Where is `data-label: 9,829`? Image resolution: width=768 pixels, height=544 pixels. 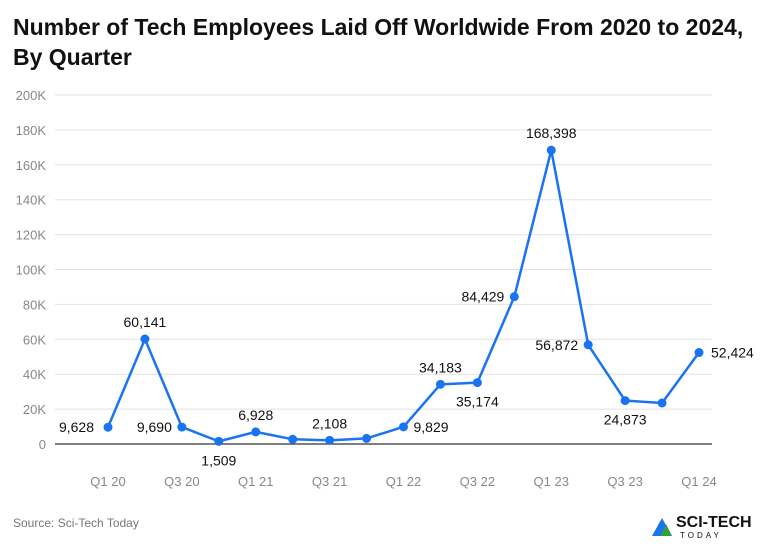
data-label: 9,829 is located at coordinates (431, 427).